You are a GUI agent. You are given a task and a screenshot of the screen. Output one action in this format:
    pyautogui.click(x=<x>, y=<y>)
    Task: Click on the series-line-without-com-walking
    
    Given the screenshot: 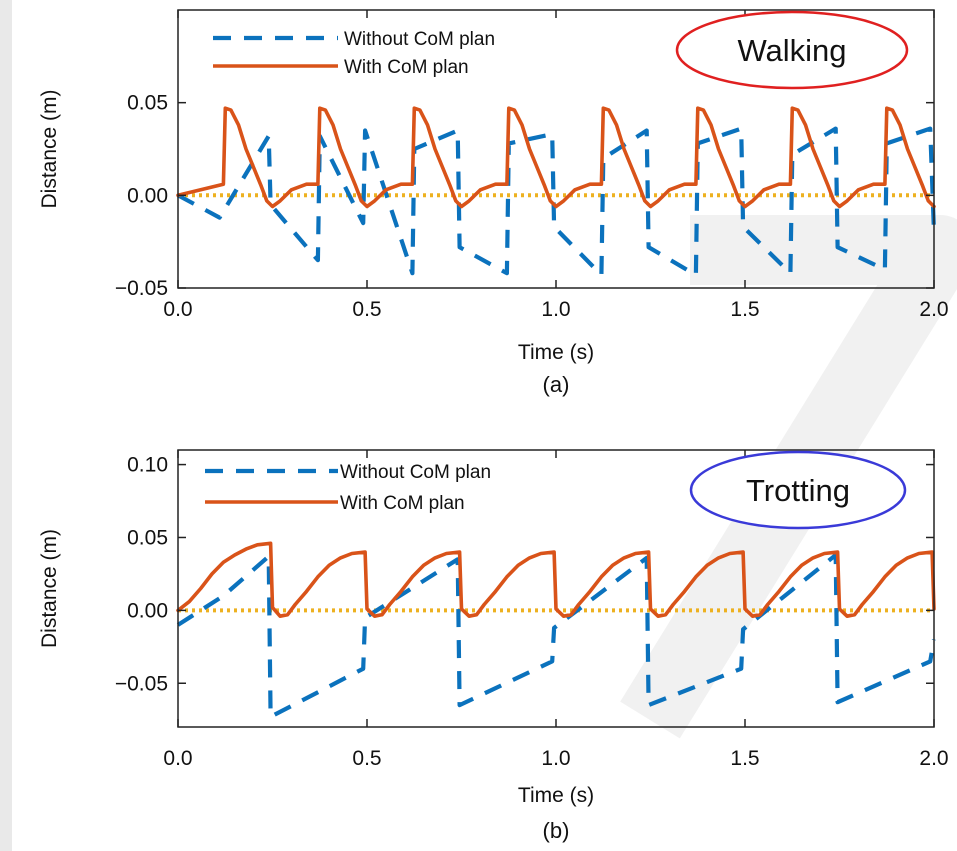 What is the action you would take?
    pyautogui.click(x=557, y=202)
    